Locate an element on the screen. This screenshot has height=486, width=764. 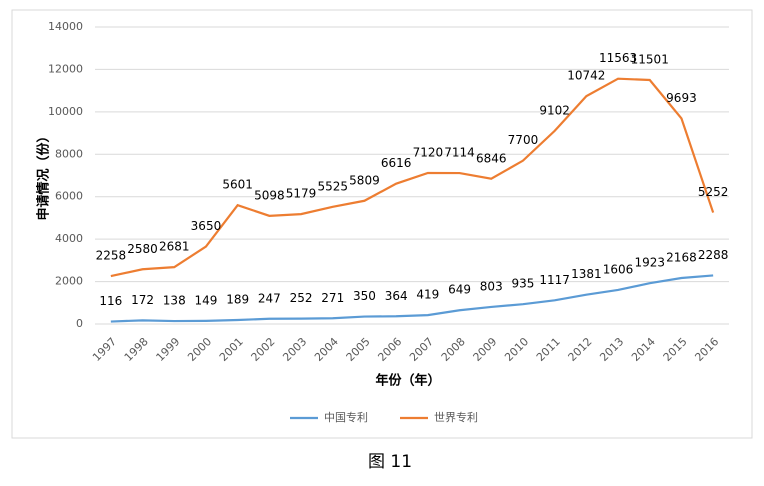
data-label: 2580 is located at coordinates (142, 249).